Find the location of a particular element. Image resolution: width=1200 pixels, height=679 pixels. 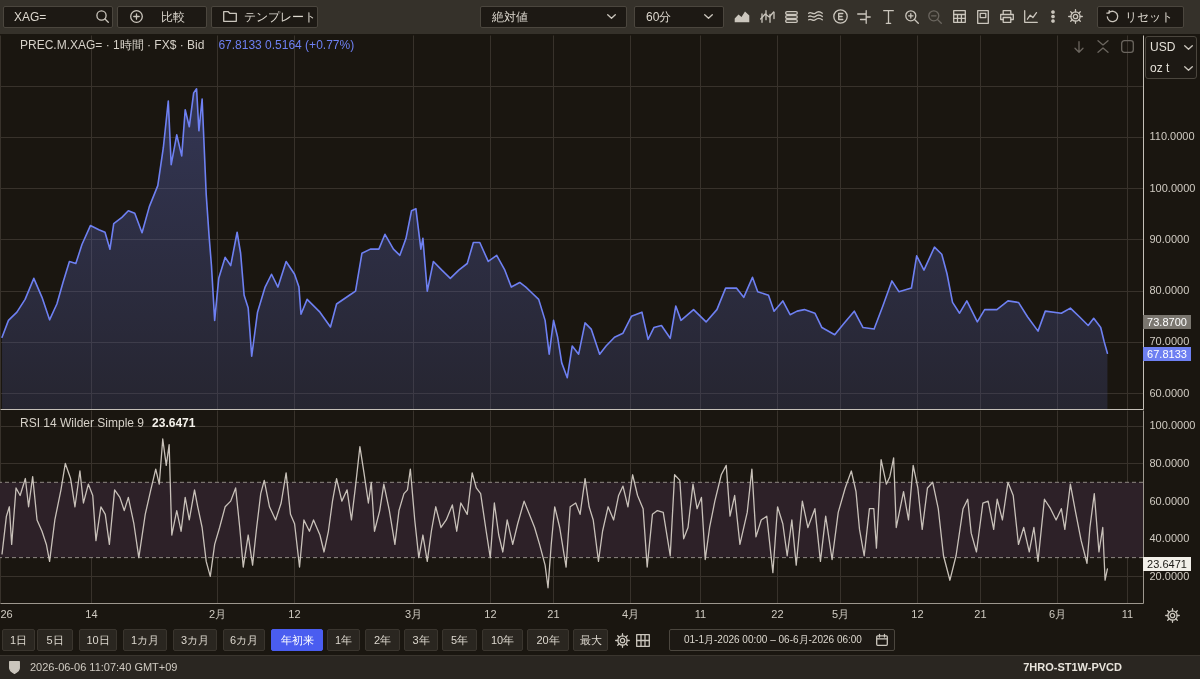

dropdown: 60分 is located at coordinates (679, 17).